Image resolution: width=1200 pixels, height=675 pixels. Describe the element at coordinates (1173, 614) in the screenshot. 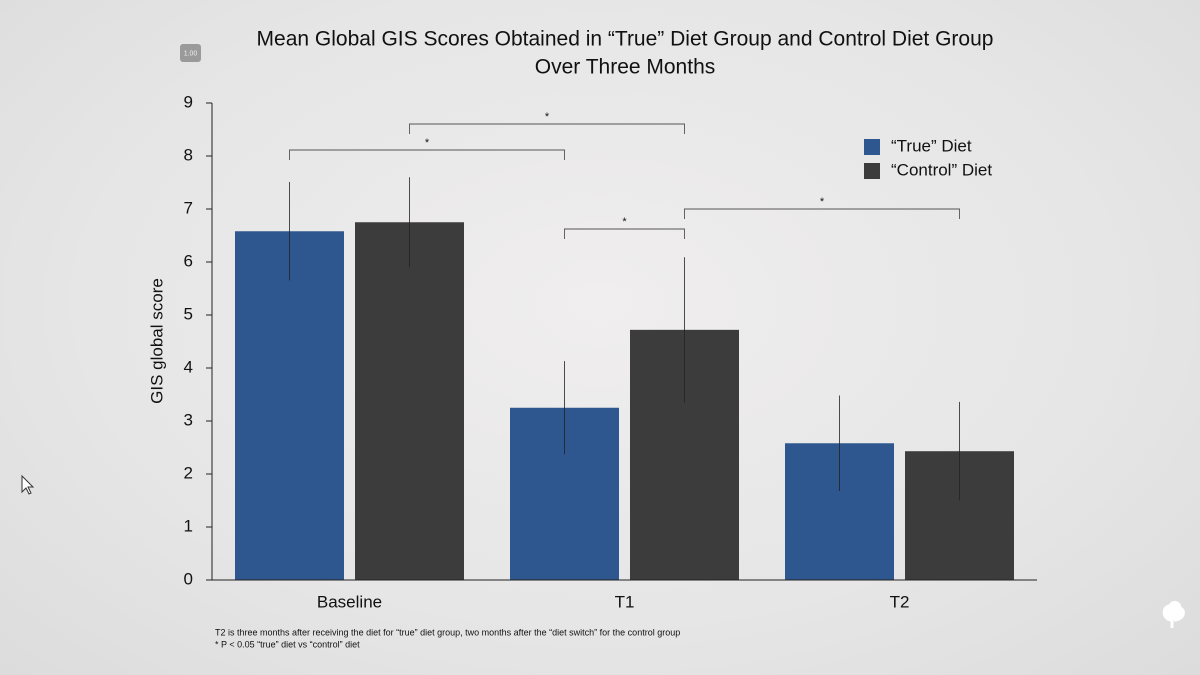

I see `logo` at that location.